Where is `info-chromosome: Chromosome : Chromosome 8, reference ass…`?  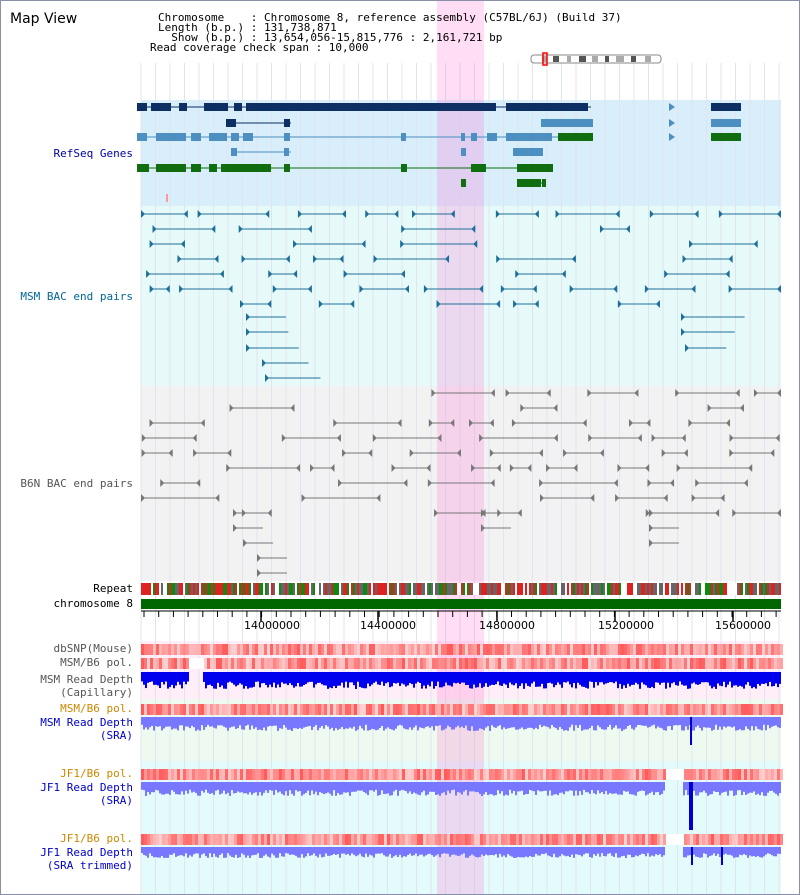 info-chromosome: Chromosome : Chromosome 8, reference ass… is located at coordinates (390, 17).